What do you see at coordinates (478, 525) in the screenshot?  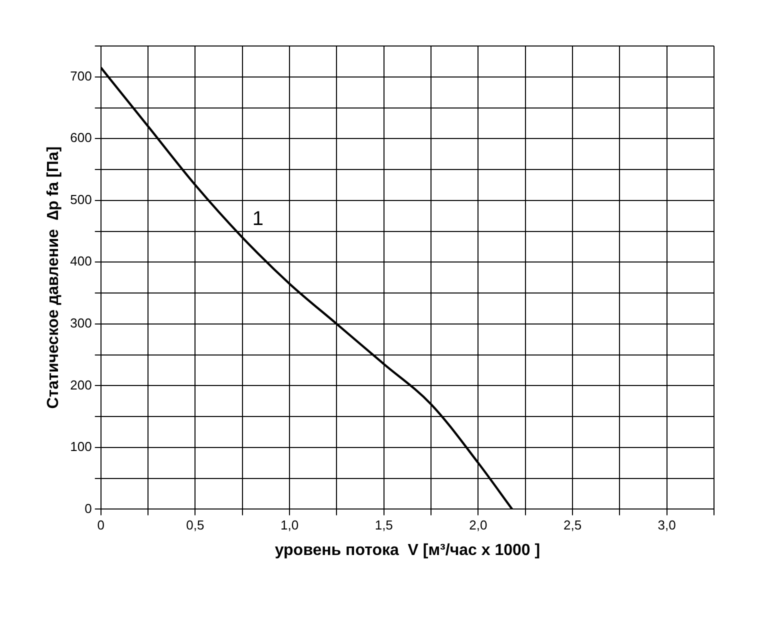 I see `x-tick-label: 2,0` at bounding box center [478, 525].